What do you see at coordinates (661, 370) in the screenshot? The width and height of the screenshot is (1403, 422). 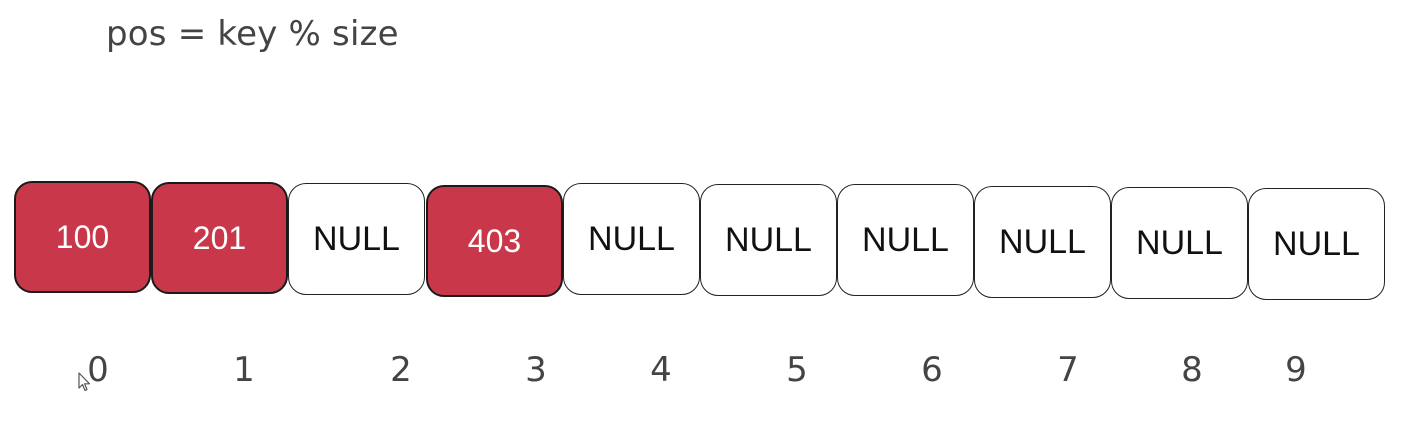 I see `slot-index-4: 4` at bounding box center [661, 370].